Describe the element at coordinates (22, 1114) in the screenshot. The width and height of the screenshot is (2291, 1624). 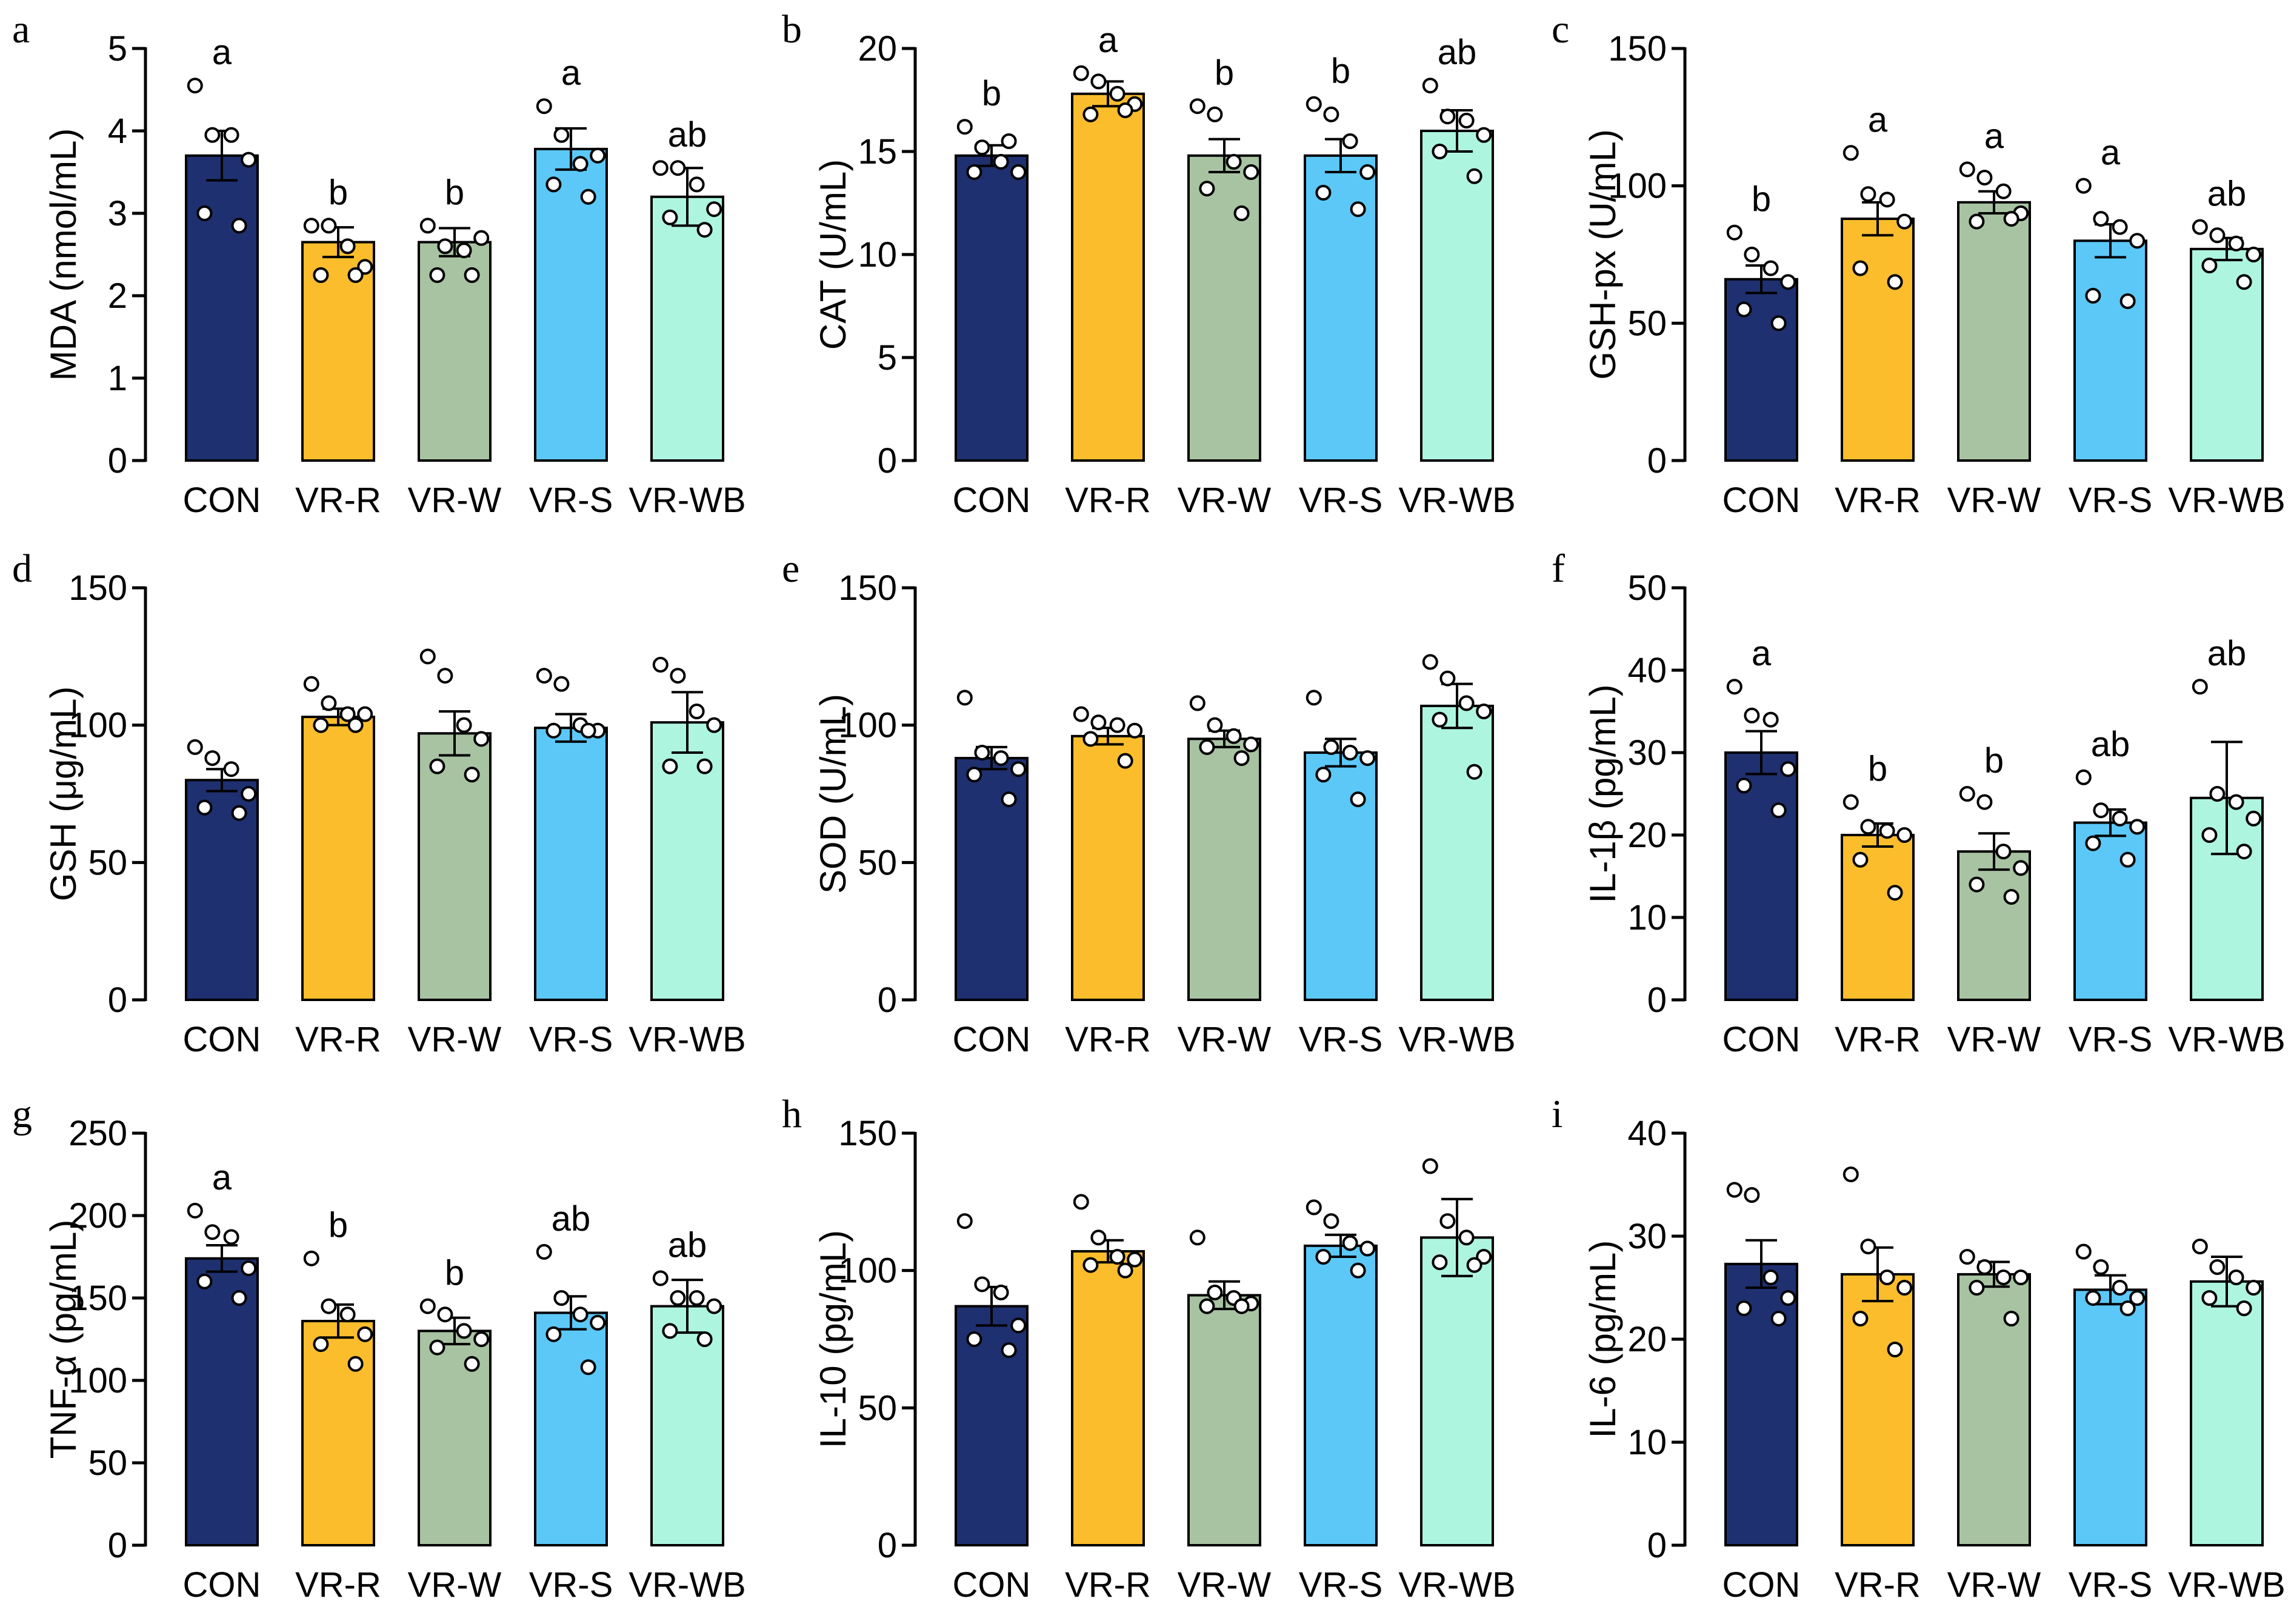
I see `panel-label: g` at that location.